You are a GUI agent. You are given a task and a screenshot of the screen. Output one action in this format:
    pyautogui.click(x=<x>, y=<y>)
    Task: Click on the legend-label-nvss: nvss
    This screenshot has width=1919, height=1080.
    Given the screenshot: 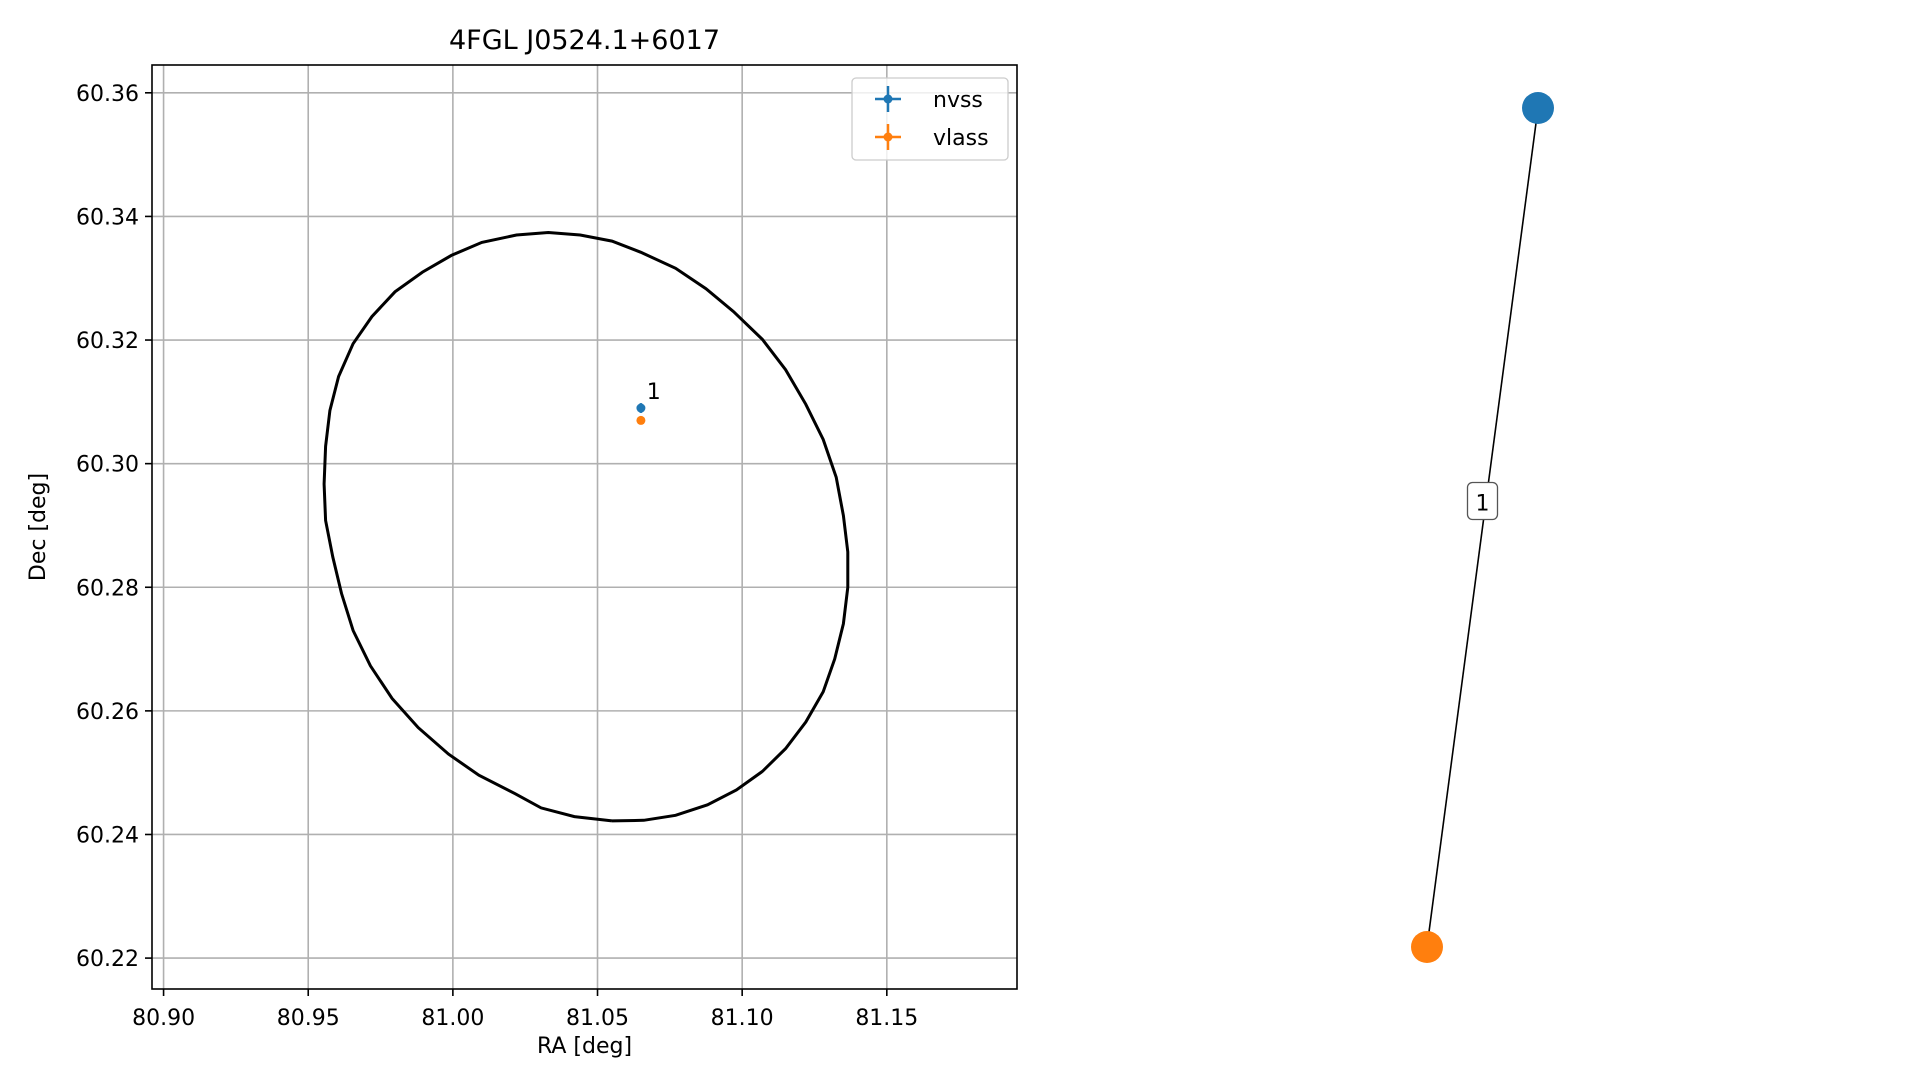 What is the action you would take?
    pyautogui.click(x=958, y=100)
    